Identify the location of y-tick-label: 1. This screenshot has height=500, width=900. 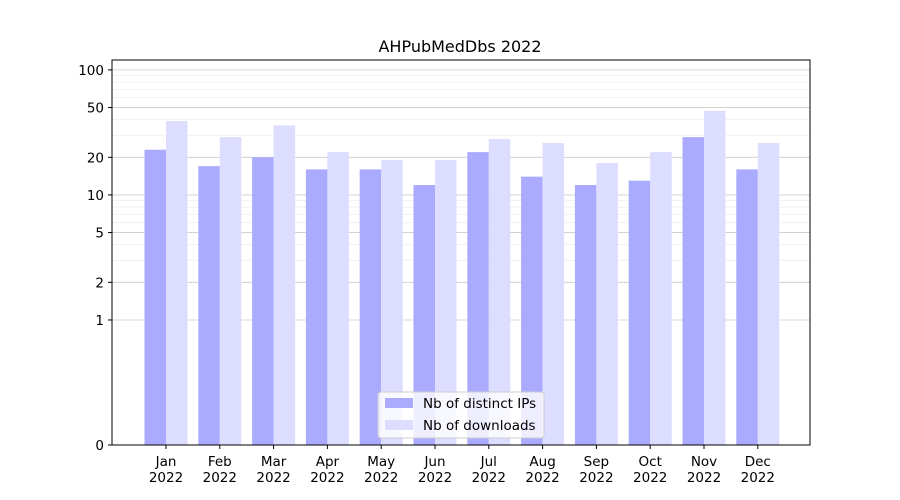
(99, 321).